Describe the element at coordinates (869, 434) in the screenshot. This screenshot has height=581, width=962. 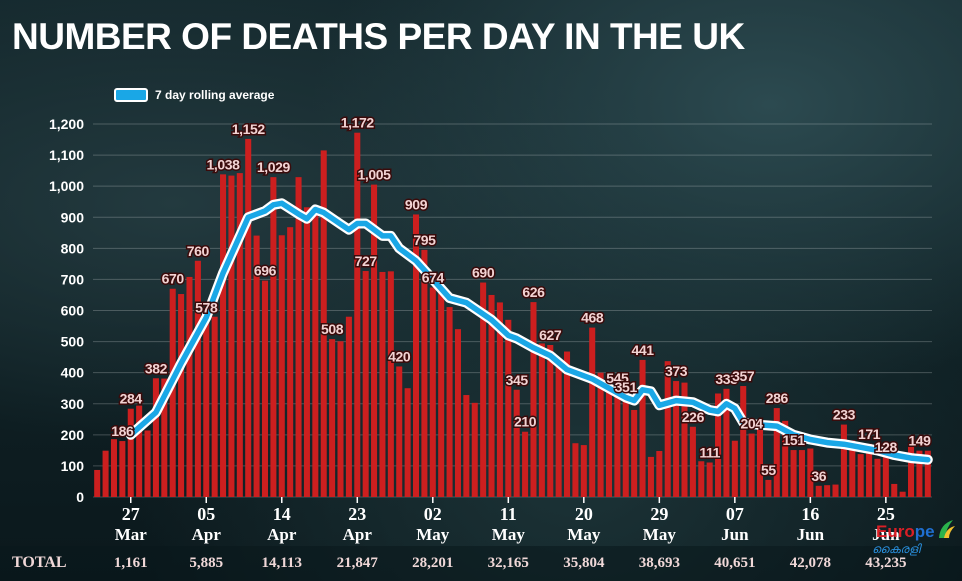
I see `bar-value-label: 171` at that location.